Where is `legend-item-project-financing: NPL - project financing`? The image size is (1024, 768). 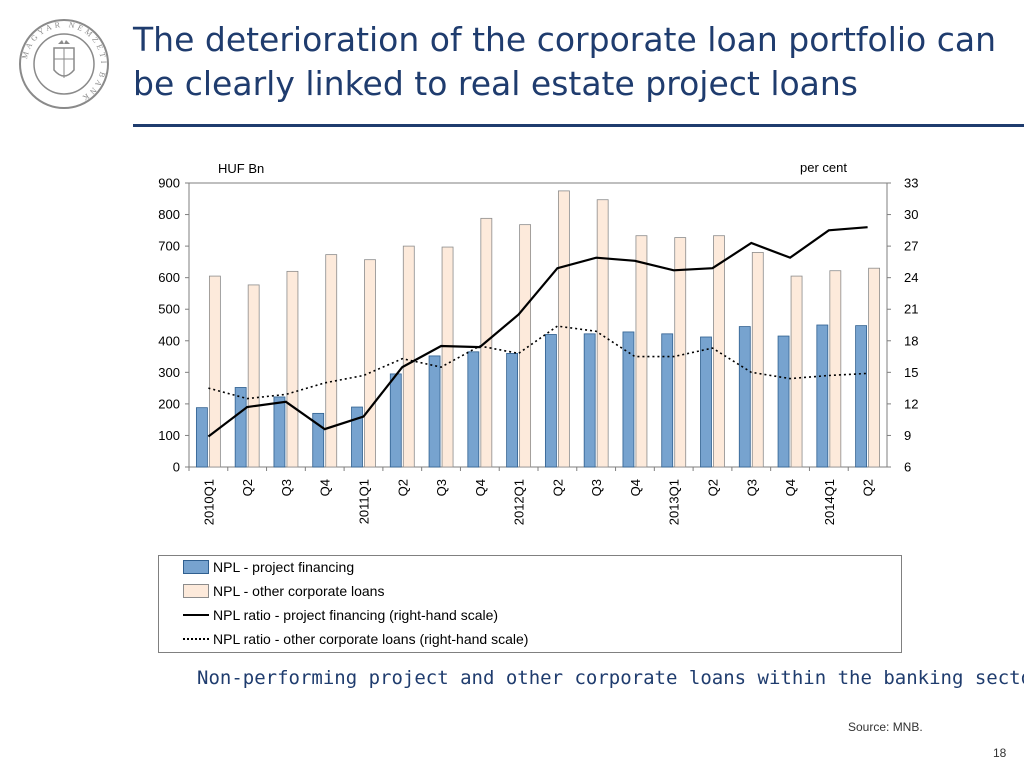 legend-item-project-financing: NPL - project financing is located at coordinates (268, 567).